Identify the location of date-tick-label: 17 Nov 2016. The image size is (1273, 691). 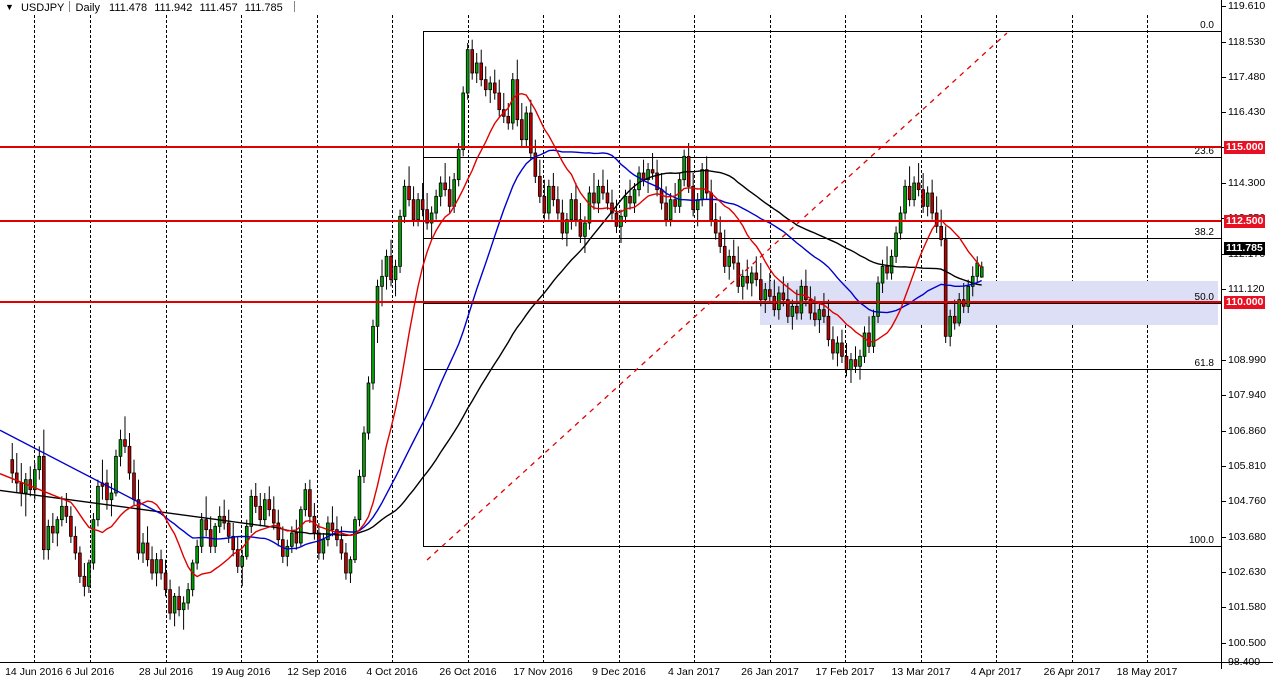
(543, 672).